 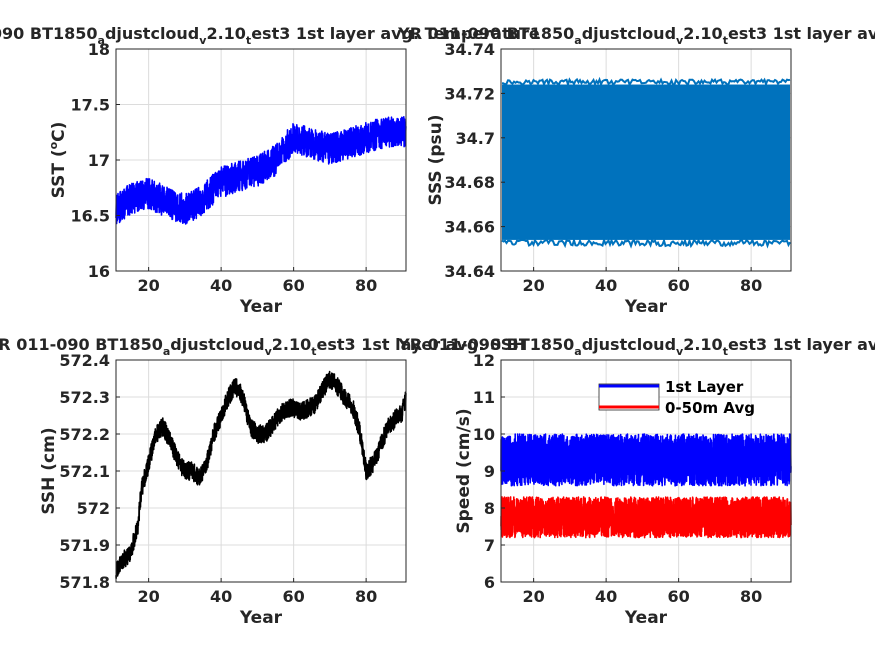 I want to click on ssh-xlabel: Year, so click(x=261, y=618).